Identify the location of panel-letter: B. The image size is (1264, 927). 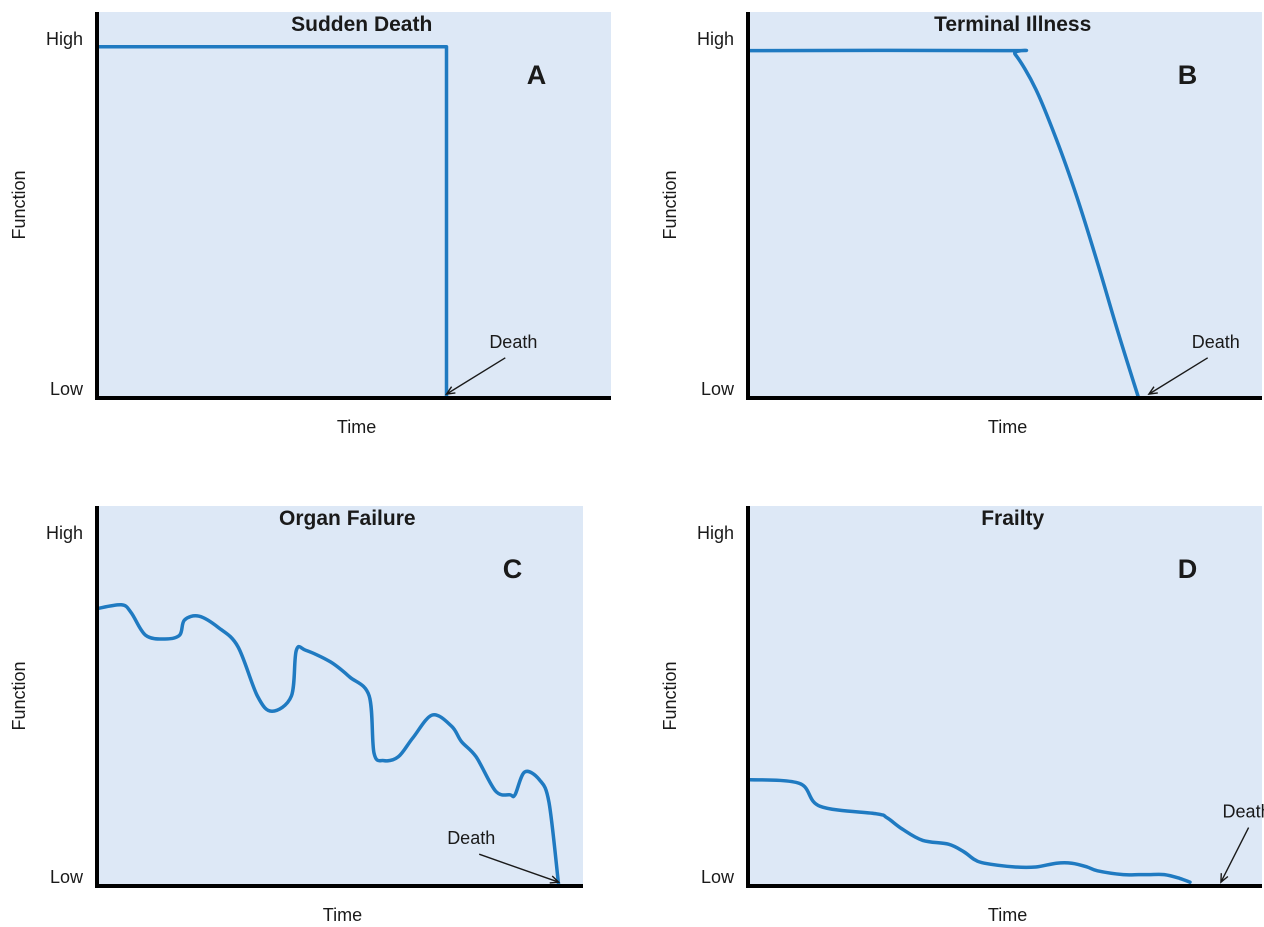
(1188, 75).